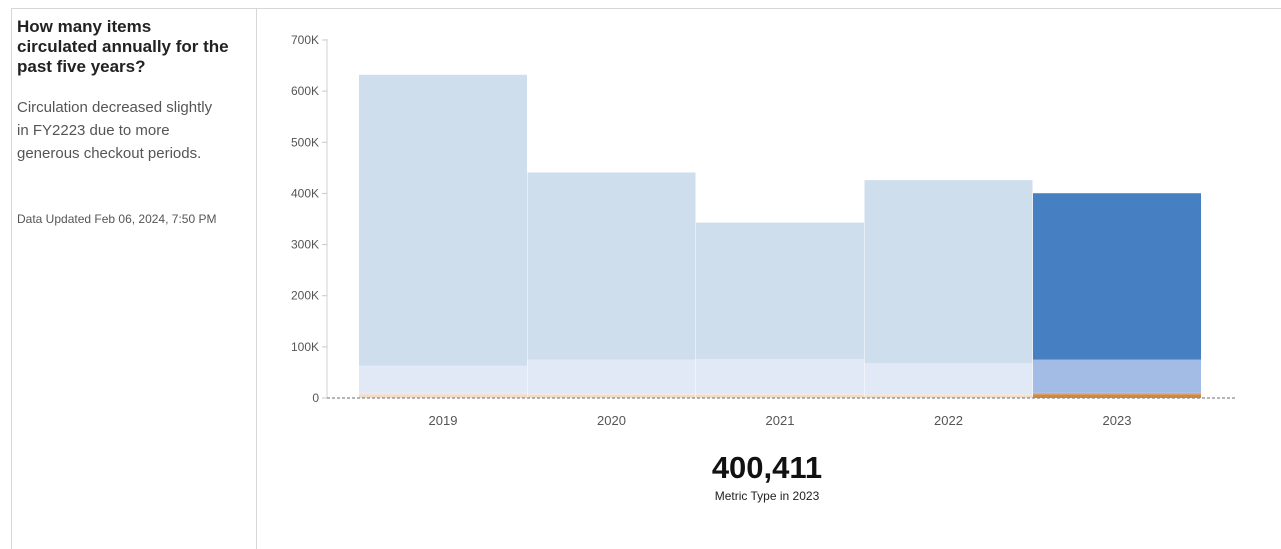 This screenshot has width=1281, height=549. What do you see at coordinates (305, 142) in the screenshot?
I see `y-tick-label: 500K` at bounding box center [305, 142].